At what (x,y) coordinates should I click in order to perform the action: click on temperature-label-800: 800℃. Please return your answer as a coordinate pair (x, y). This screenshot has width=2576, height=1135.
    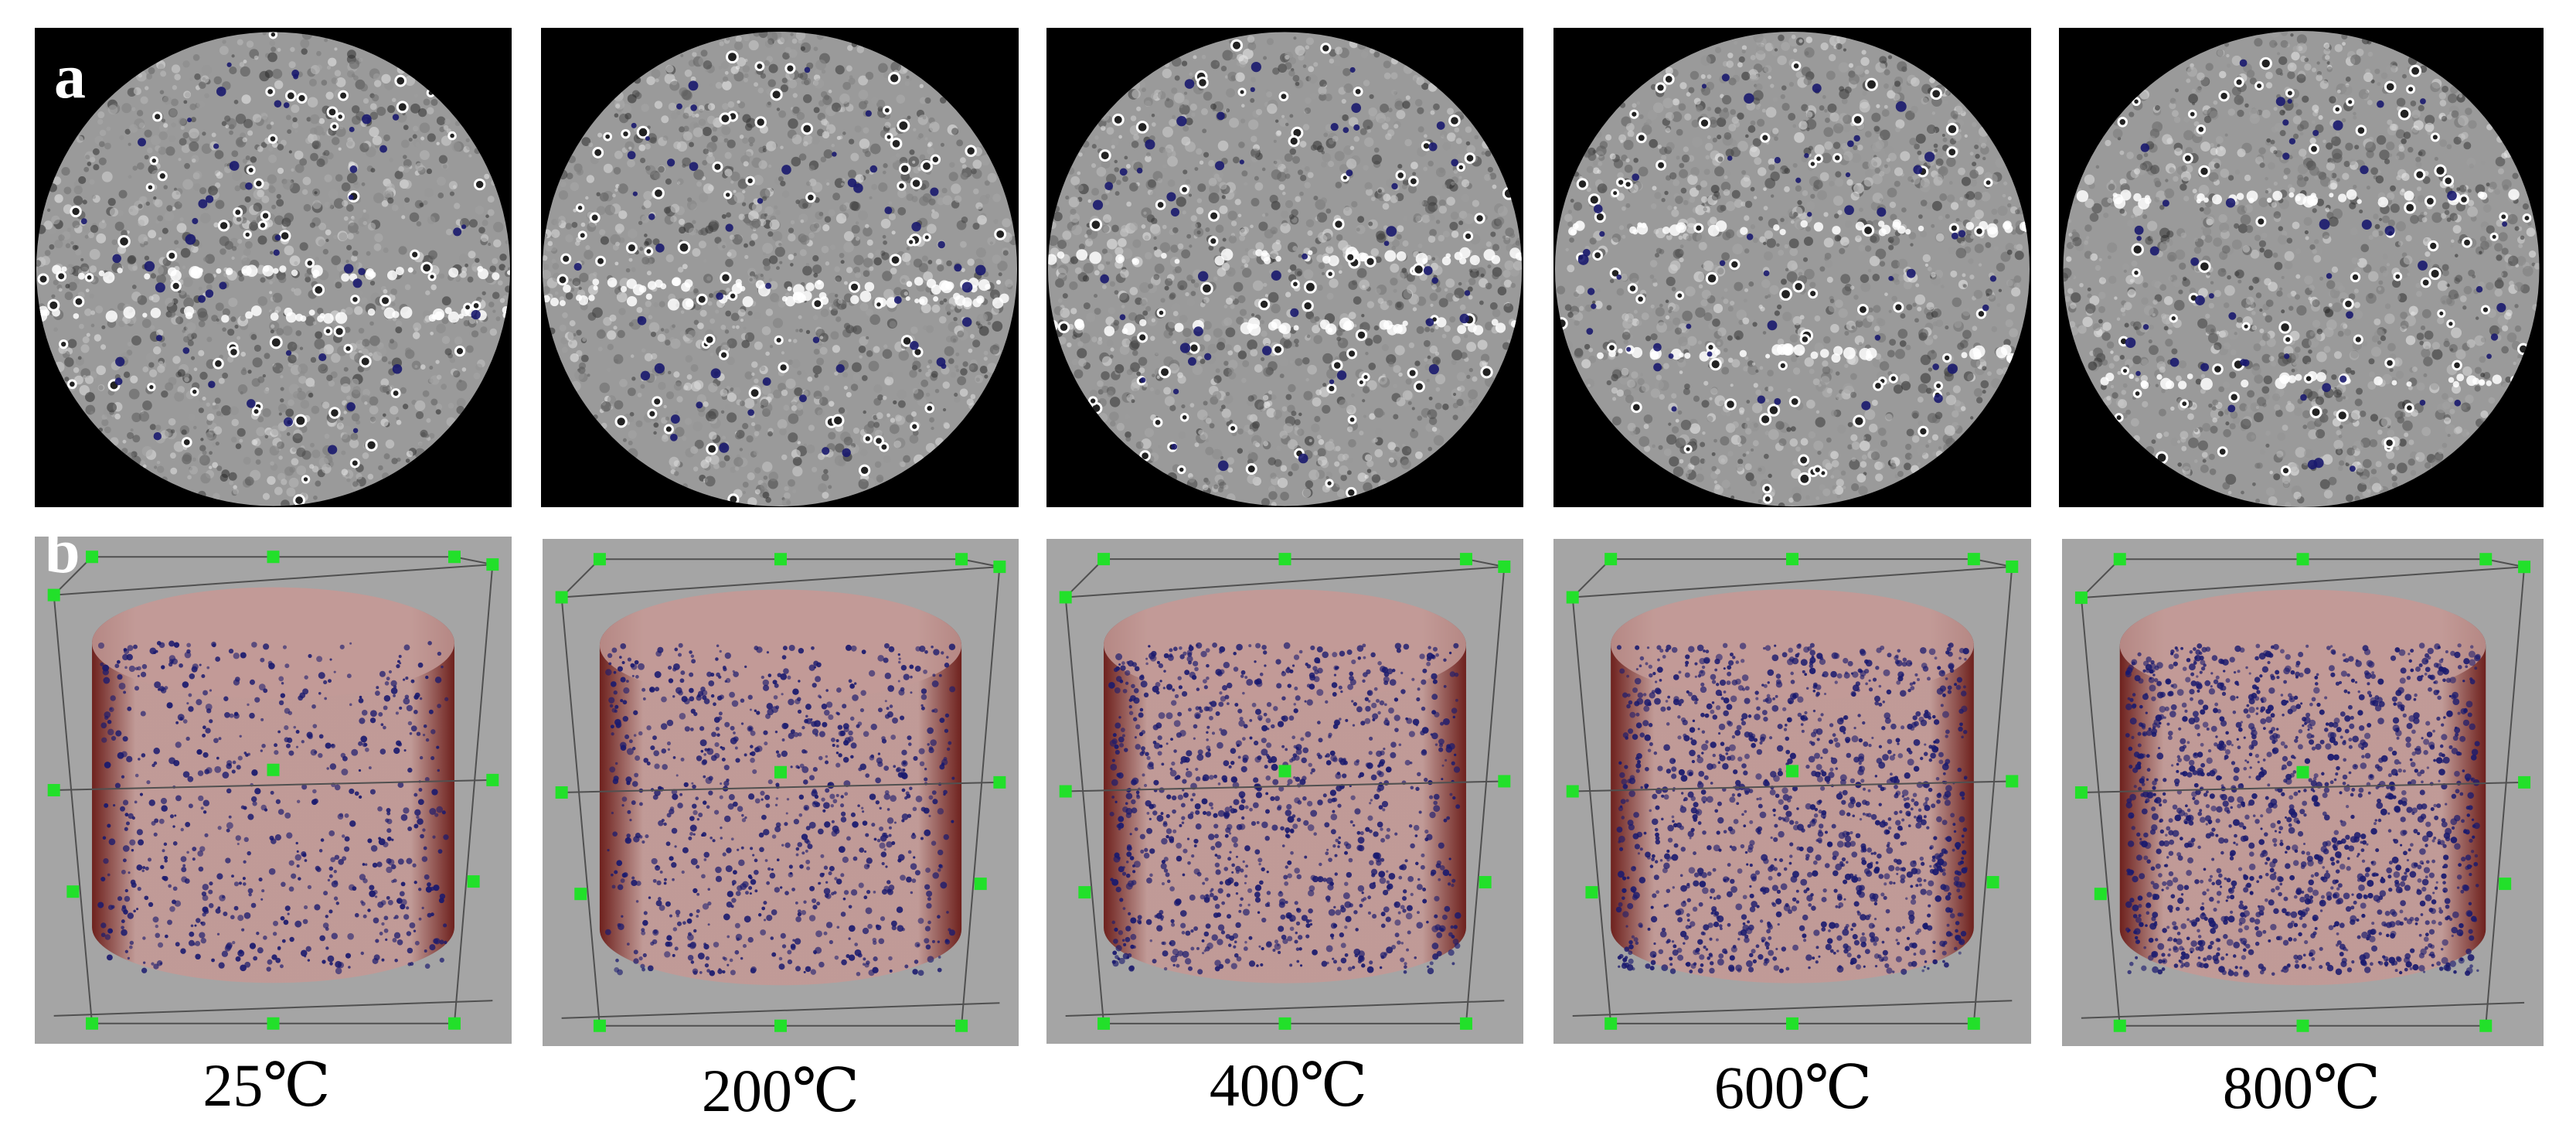
    Looking at the image, I should click on (2301, 1087).